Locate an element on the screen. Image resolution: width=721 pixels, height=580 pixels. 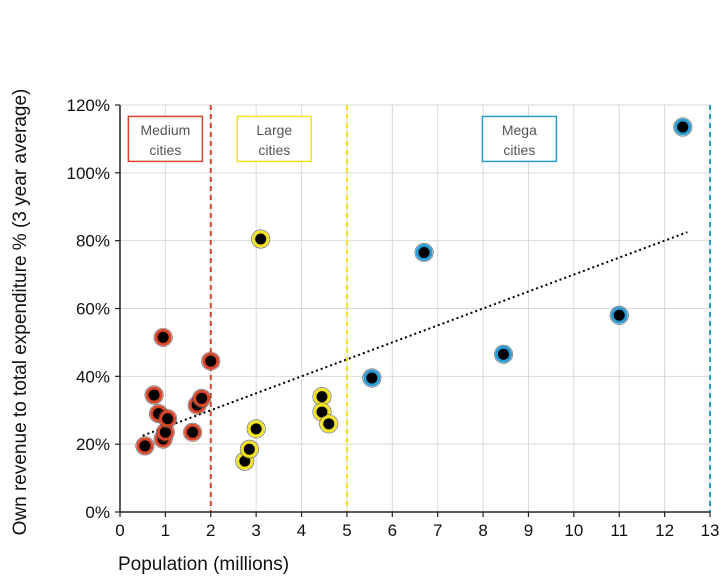
x-tick-label: 12 is located at coordinates (664, 530).